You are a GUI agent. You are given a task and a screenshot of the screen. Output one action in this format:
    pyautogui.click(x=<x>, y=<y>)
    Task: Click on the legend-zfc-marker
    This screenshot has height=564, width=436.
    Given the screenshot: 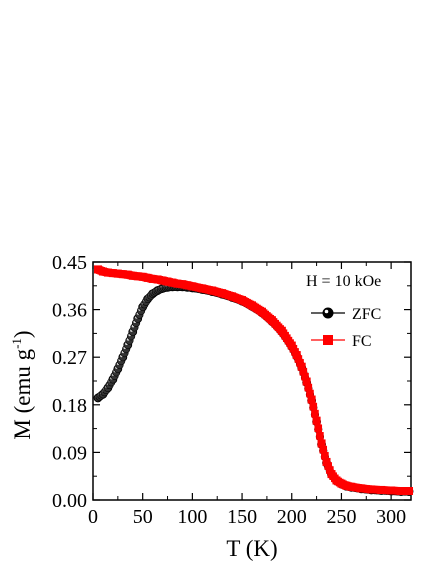 What is the action you would take?
    pyautogui.click(x=328, y=313)
    